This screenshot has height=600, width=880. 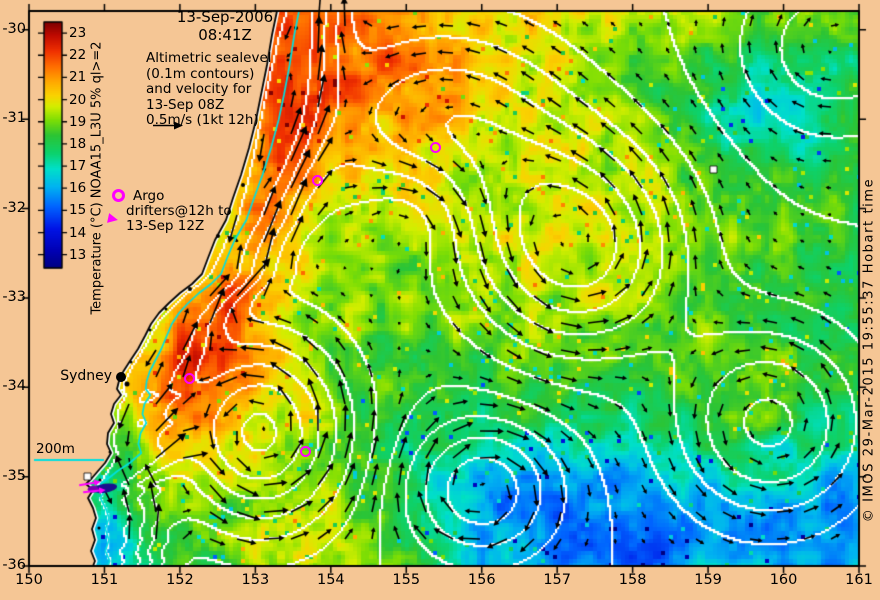 What do you see at coordinates (225, 35) in the screenshot?
I see `title-time: 08:41Z` at bounding box center [225, 35].